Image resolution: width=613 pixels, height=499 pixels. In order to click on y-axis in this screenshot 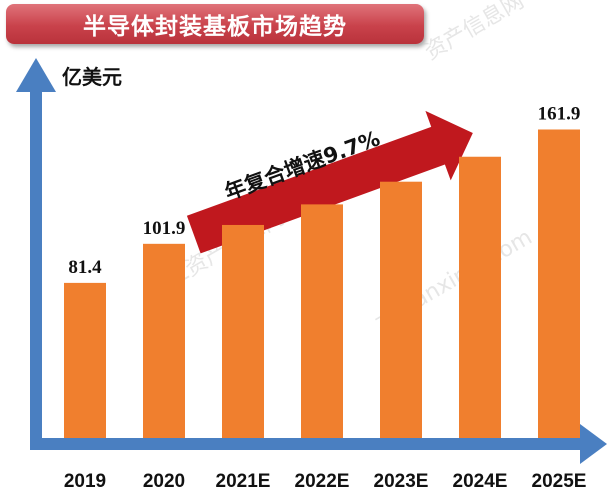, I will do `click(36, 254)`.